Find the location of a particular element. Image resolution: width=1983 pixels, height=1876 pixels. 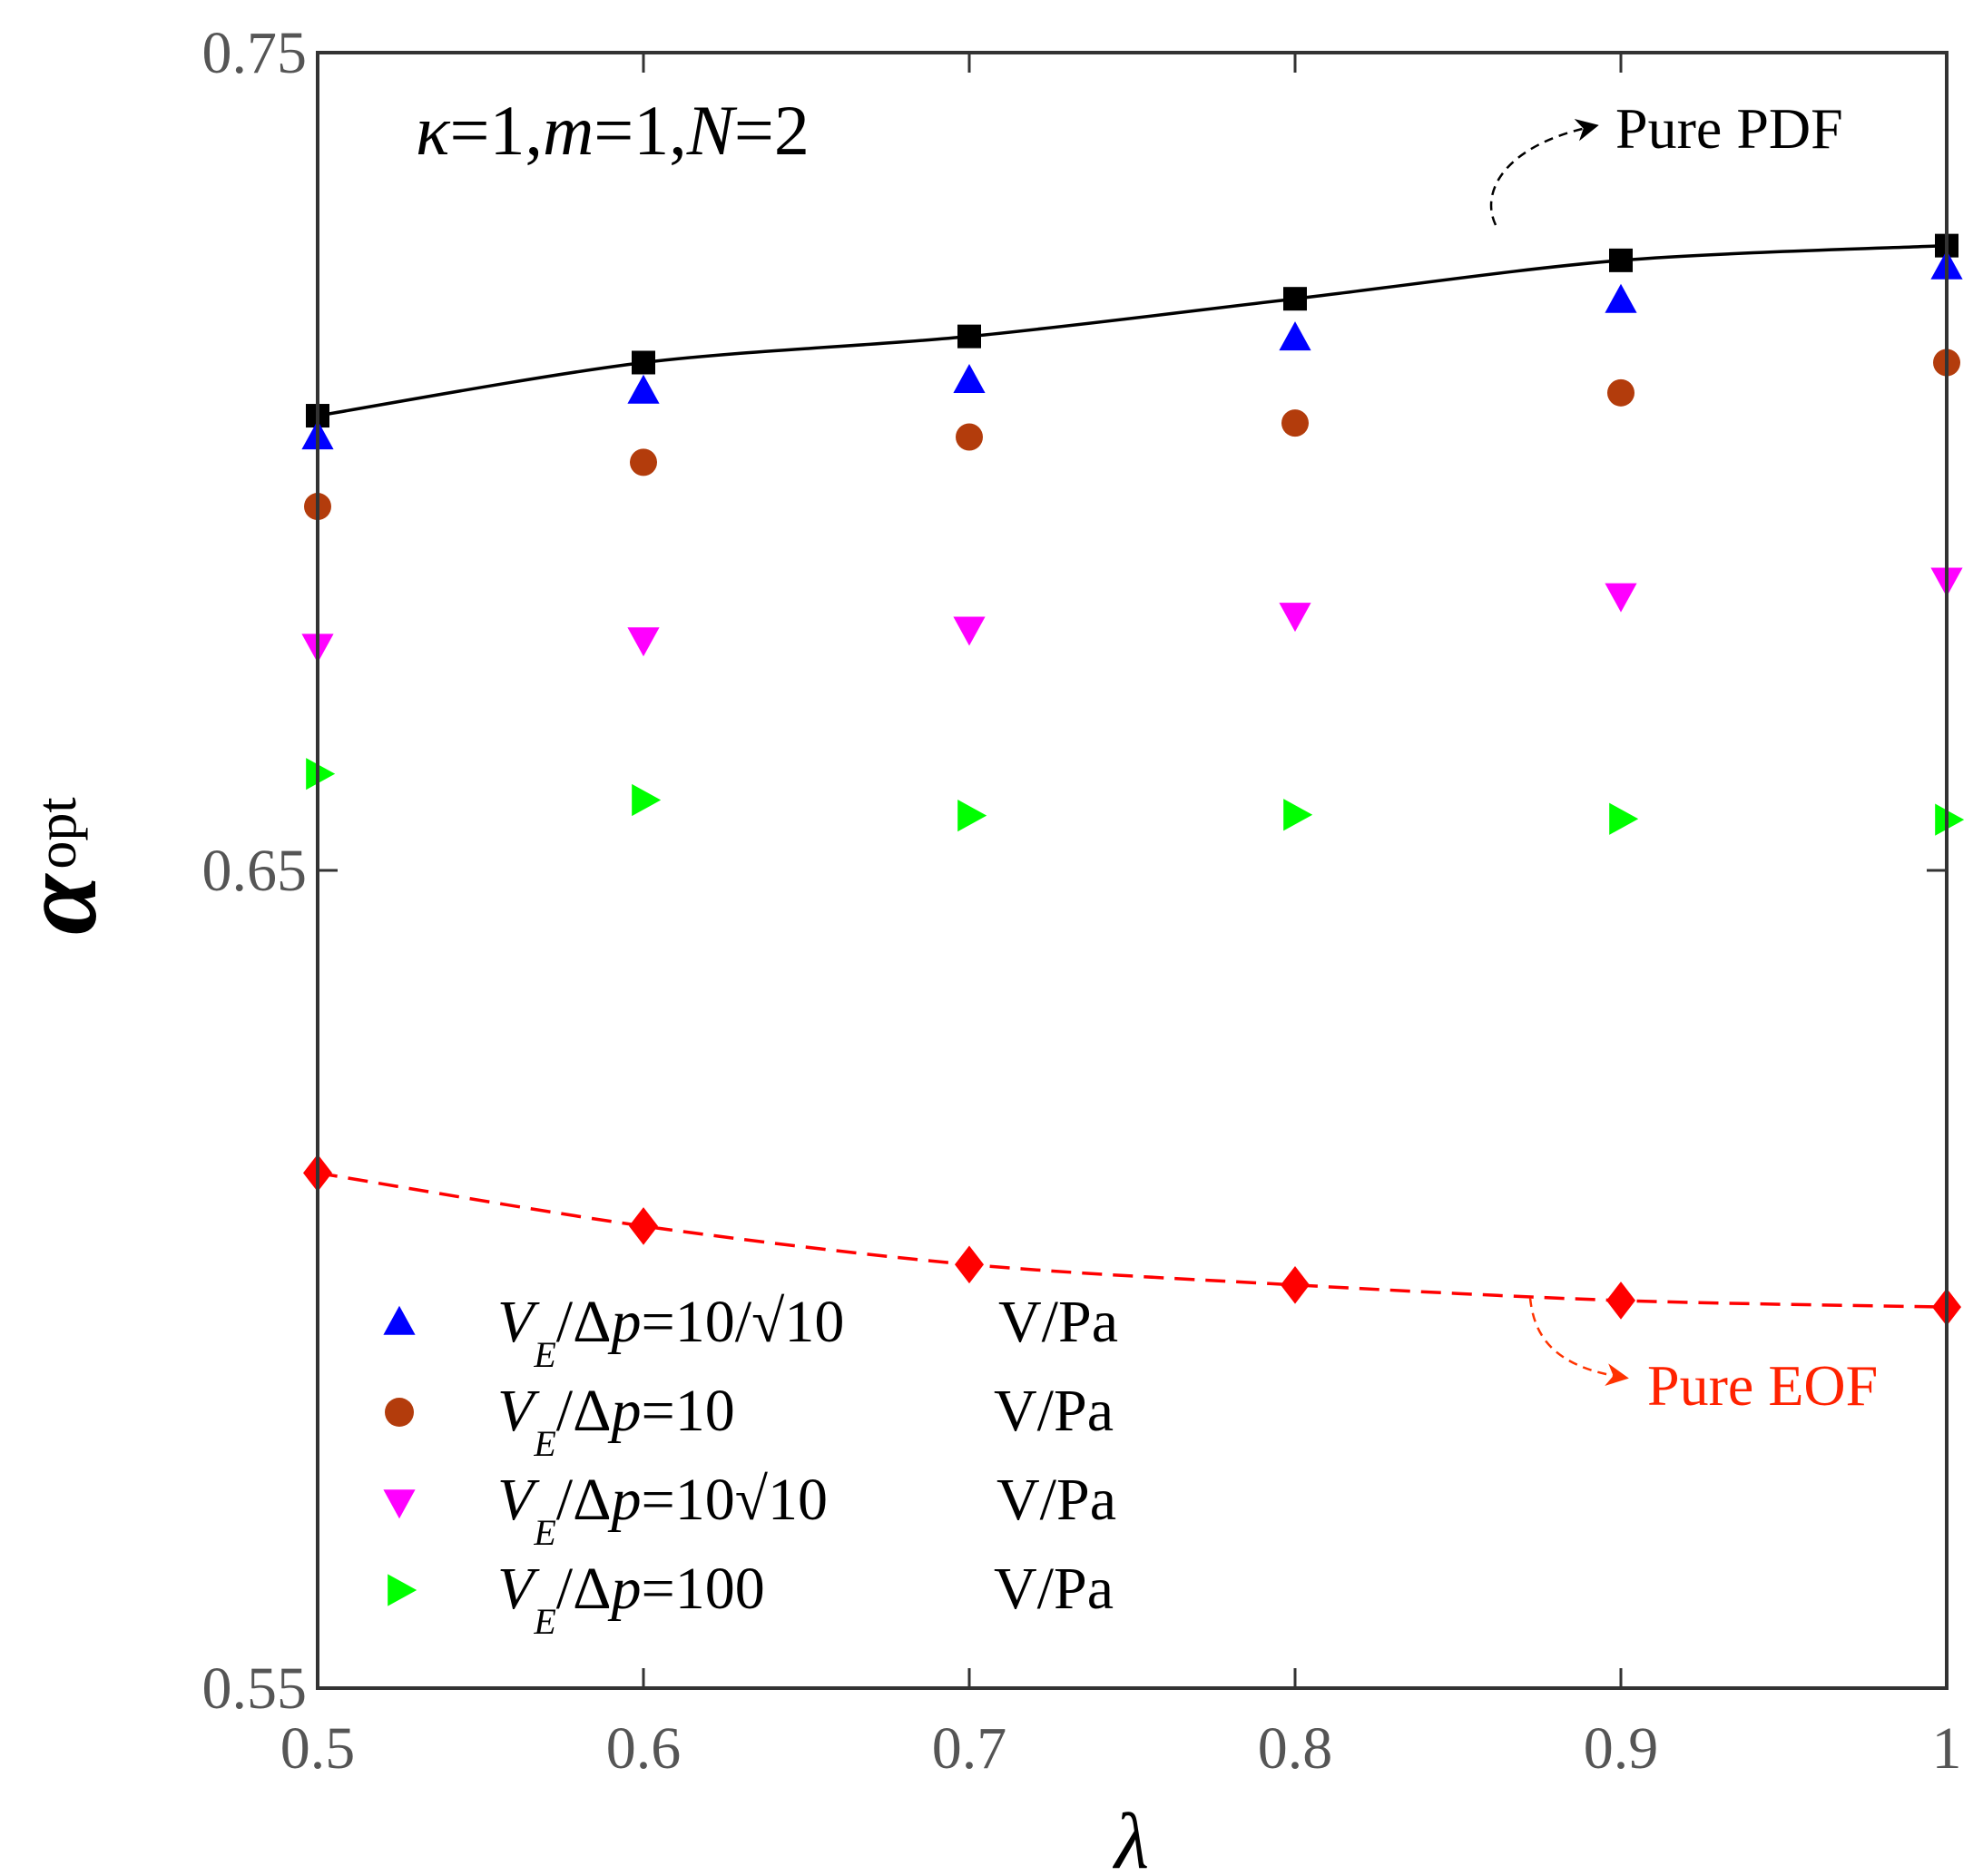

legend-entry: VE/Δp=10/√10 V/Pa is located at coordinates (750, 1332).